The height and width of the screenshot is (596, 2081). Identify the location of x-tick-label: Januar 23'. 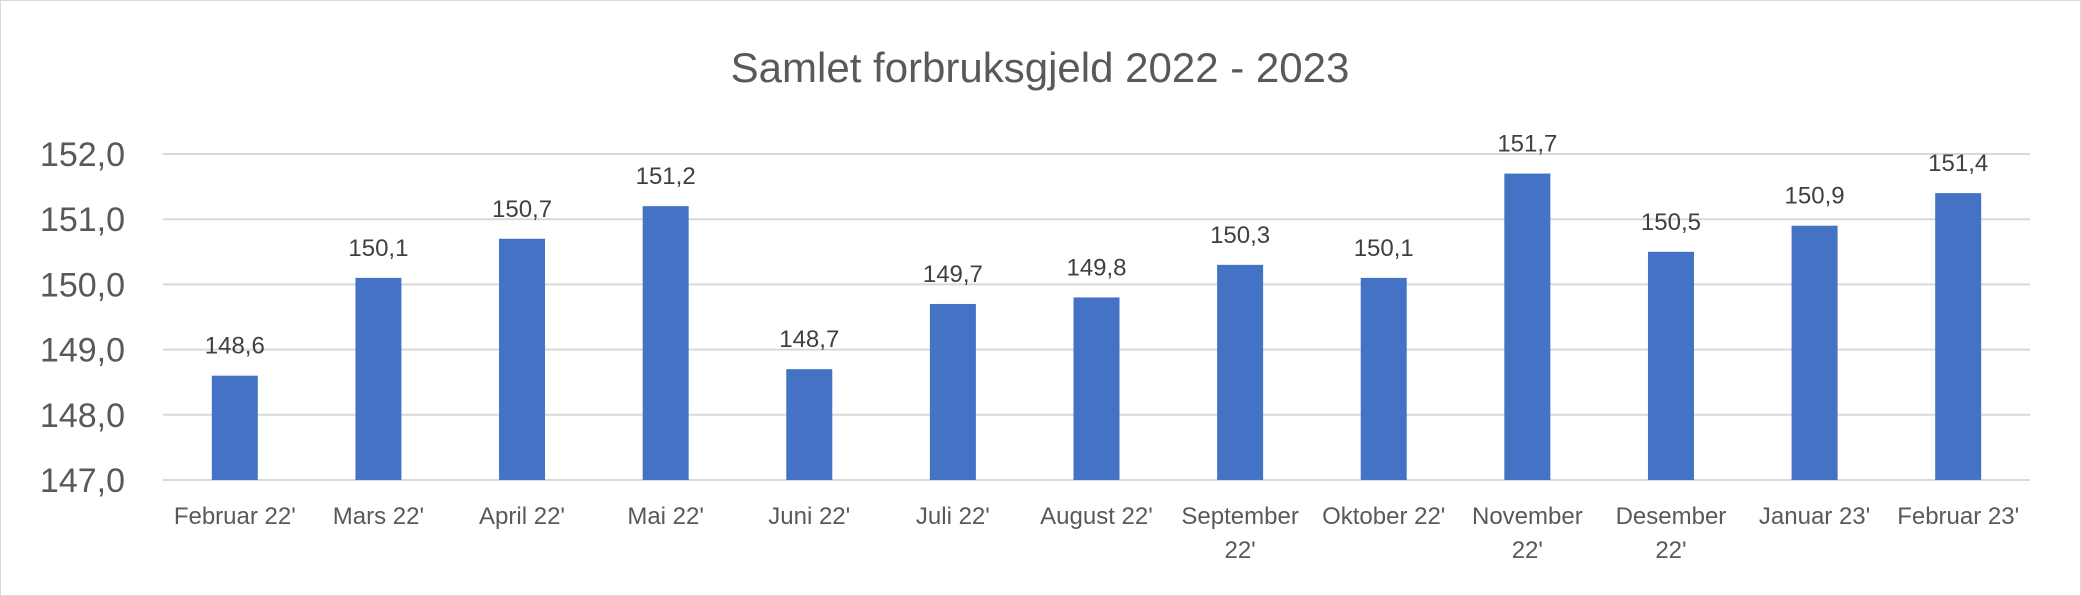
(1814, 516).